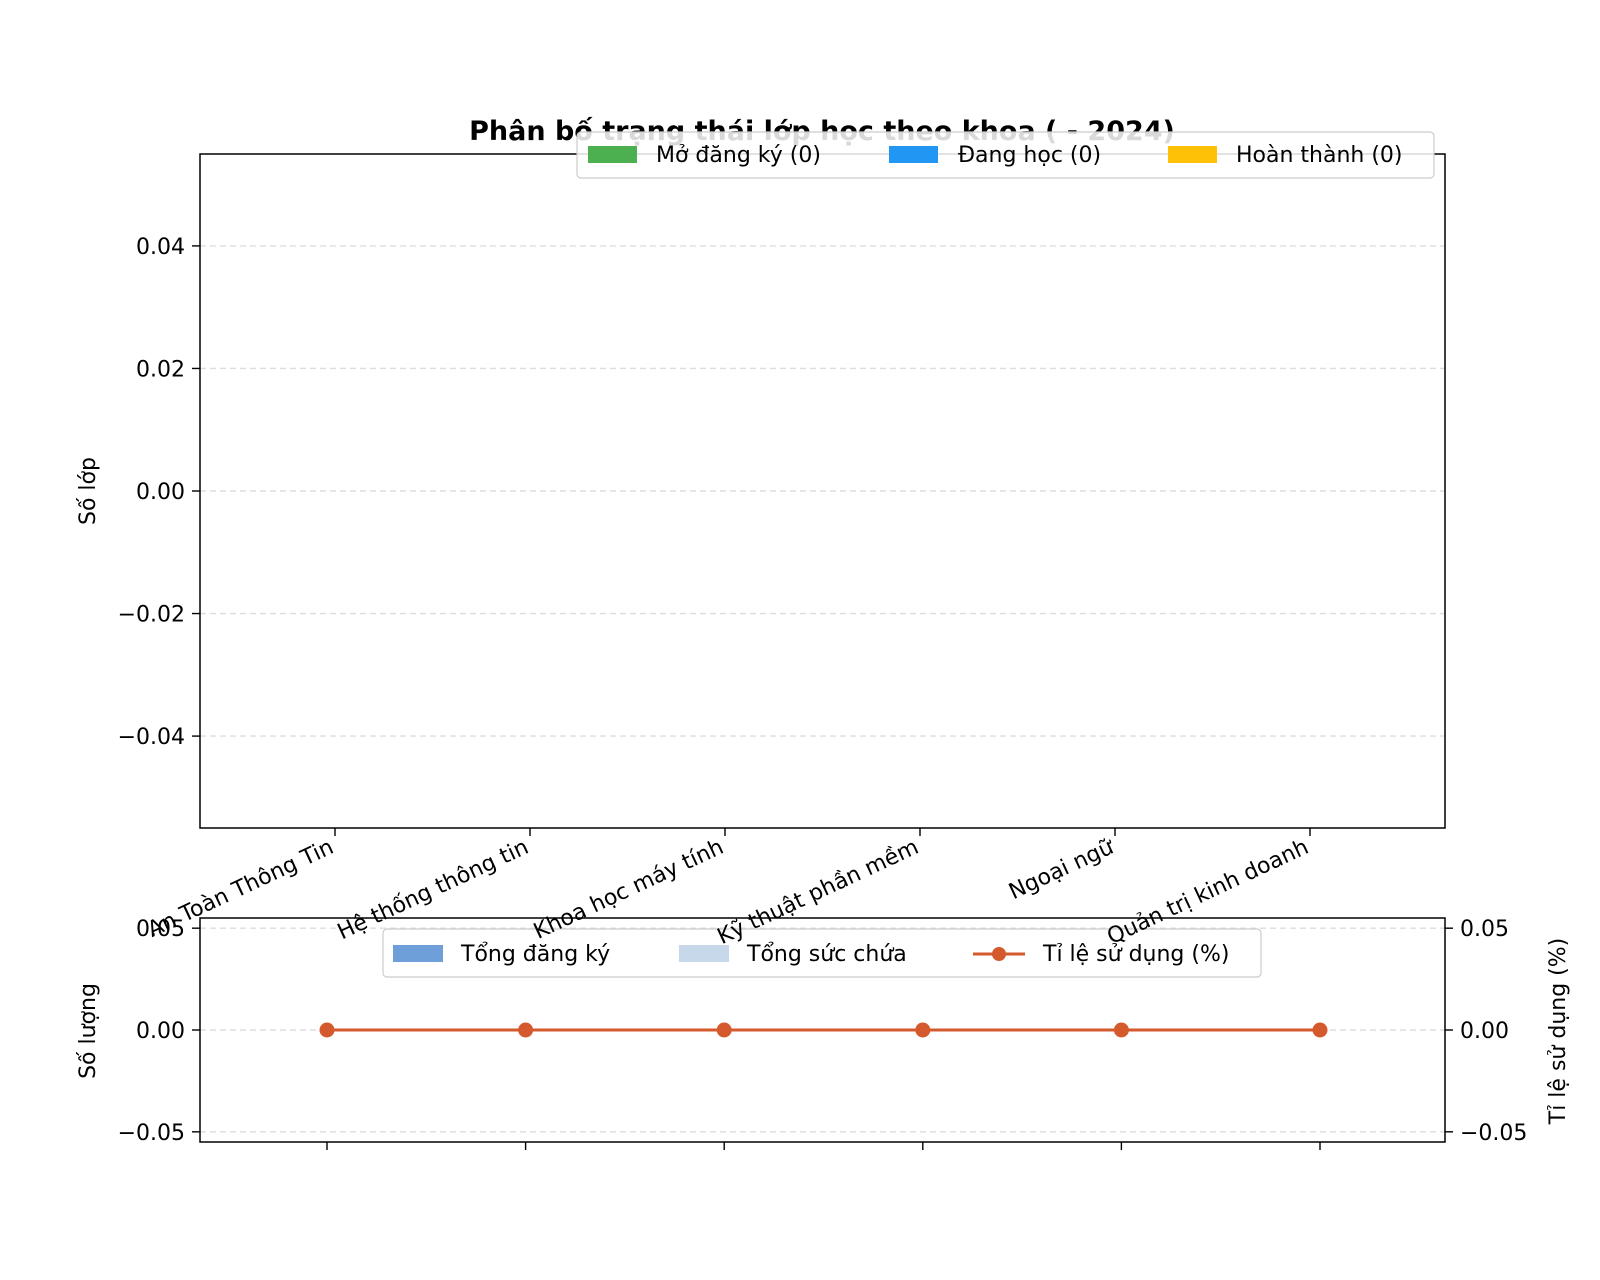  I want to click on top-y-tick-label: −0.02, so click(151, 615).